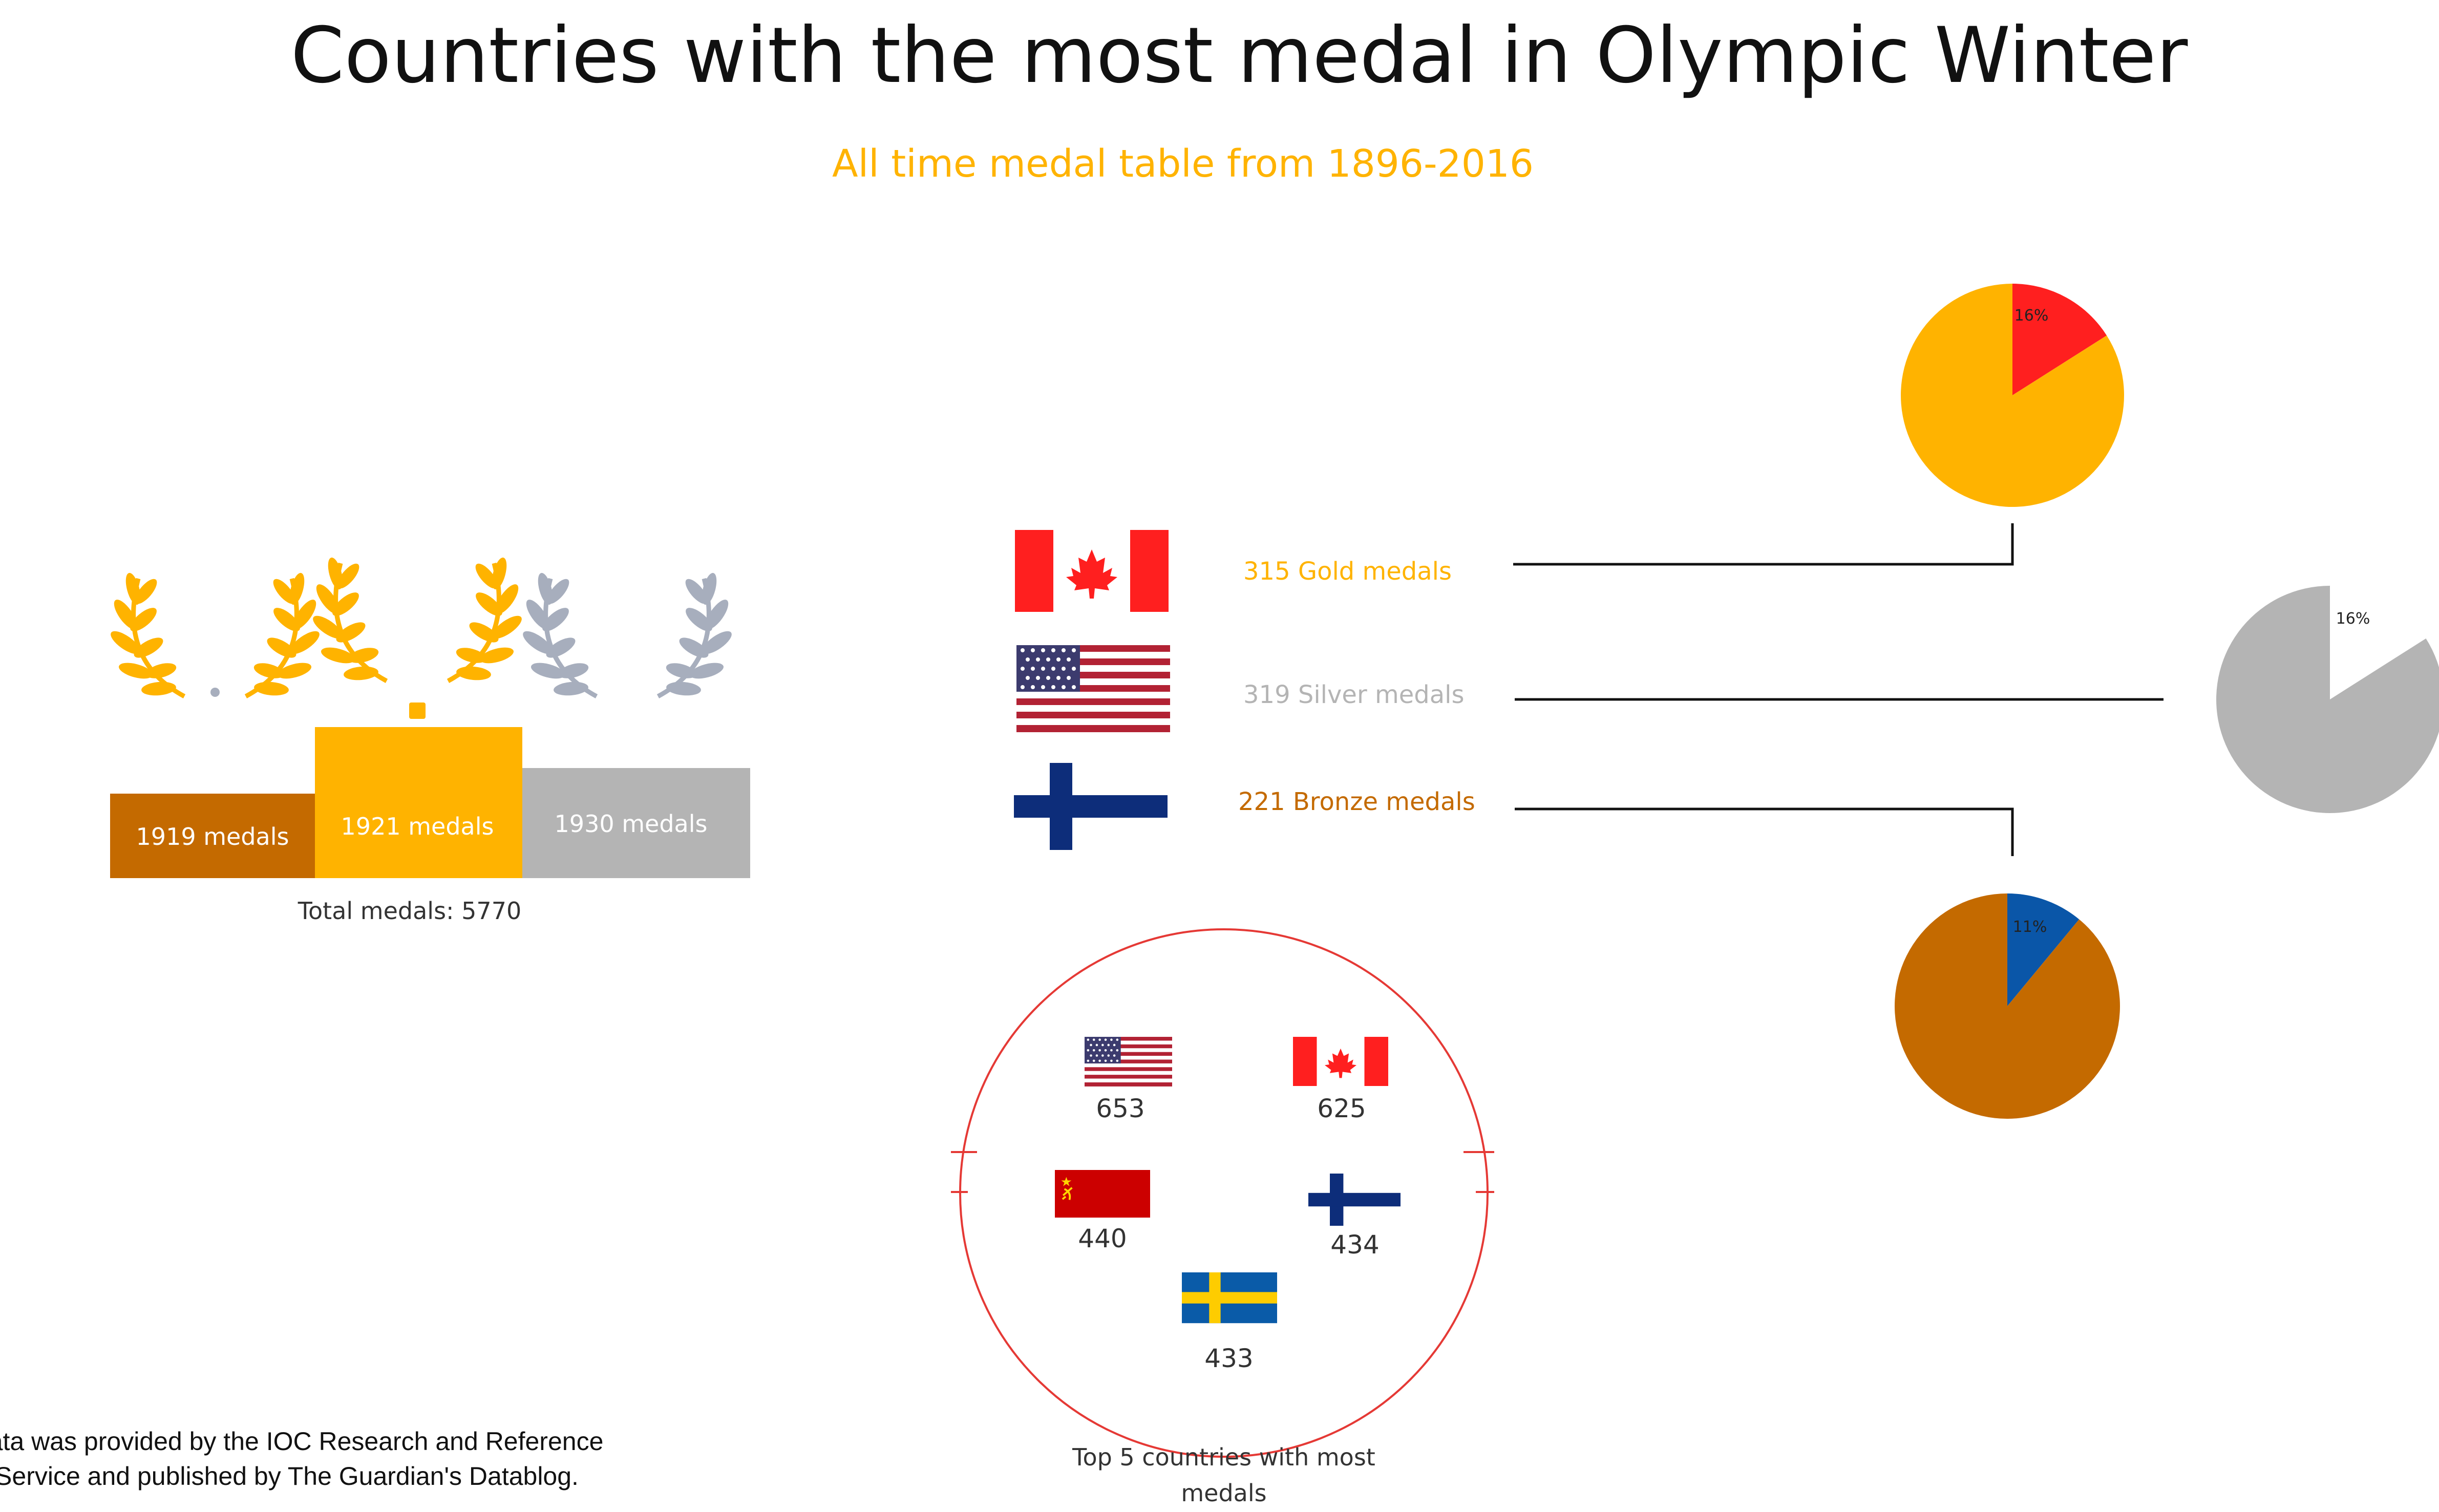 Image resolution: width=2439 pixels, height=1512 pixels. What do you see at coordinates (409, 911) in the screenshot?
I see `total-medals-caption: Total medals: 5770` at bounding box center [409, 911].